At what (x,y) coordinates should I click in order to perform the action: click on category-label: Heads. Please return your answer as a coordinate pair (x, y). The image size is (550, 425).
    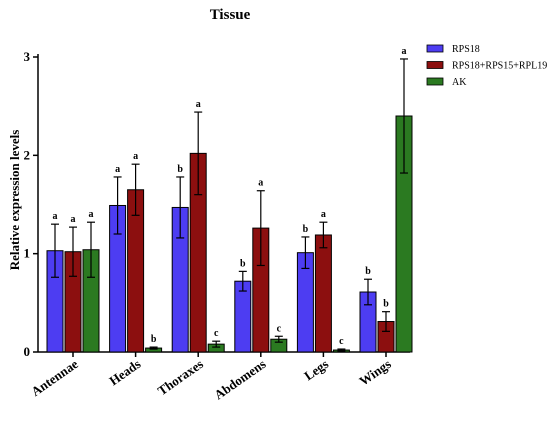
    Looking at the image, I should click on (124, 372).